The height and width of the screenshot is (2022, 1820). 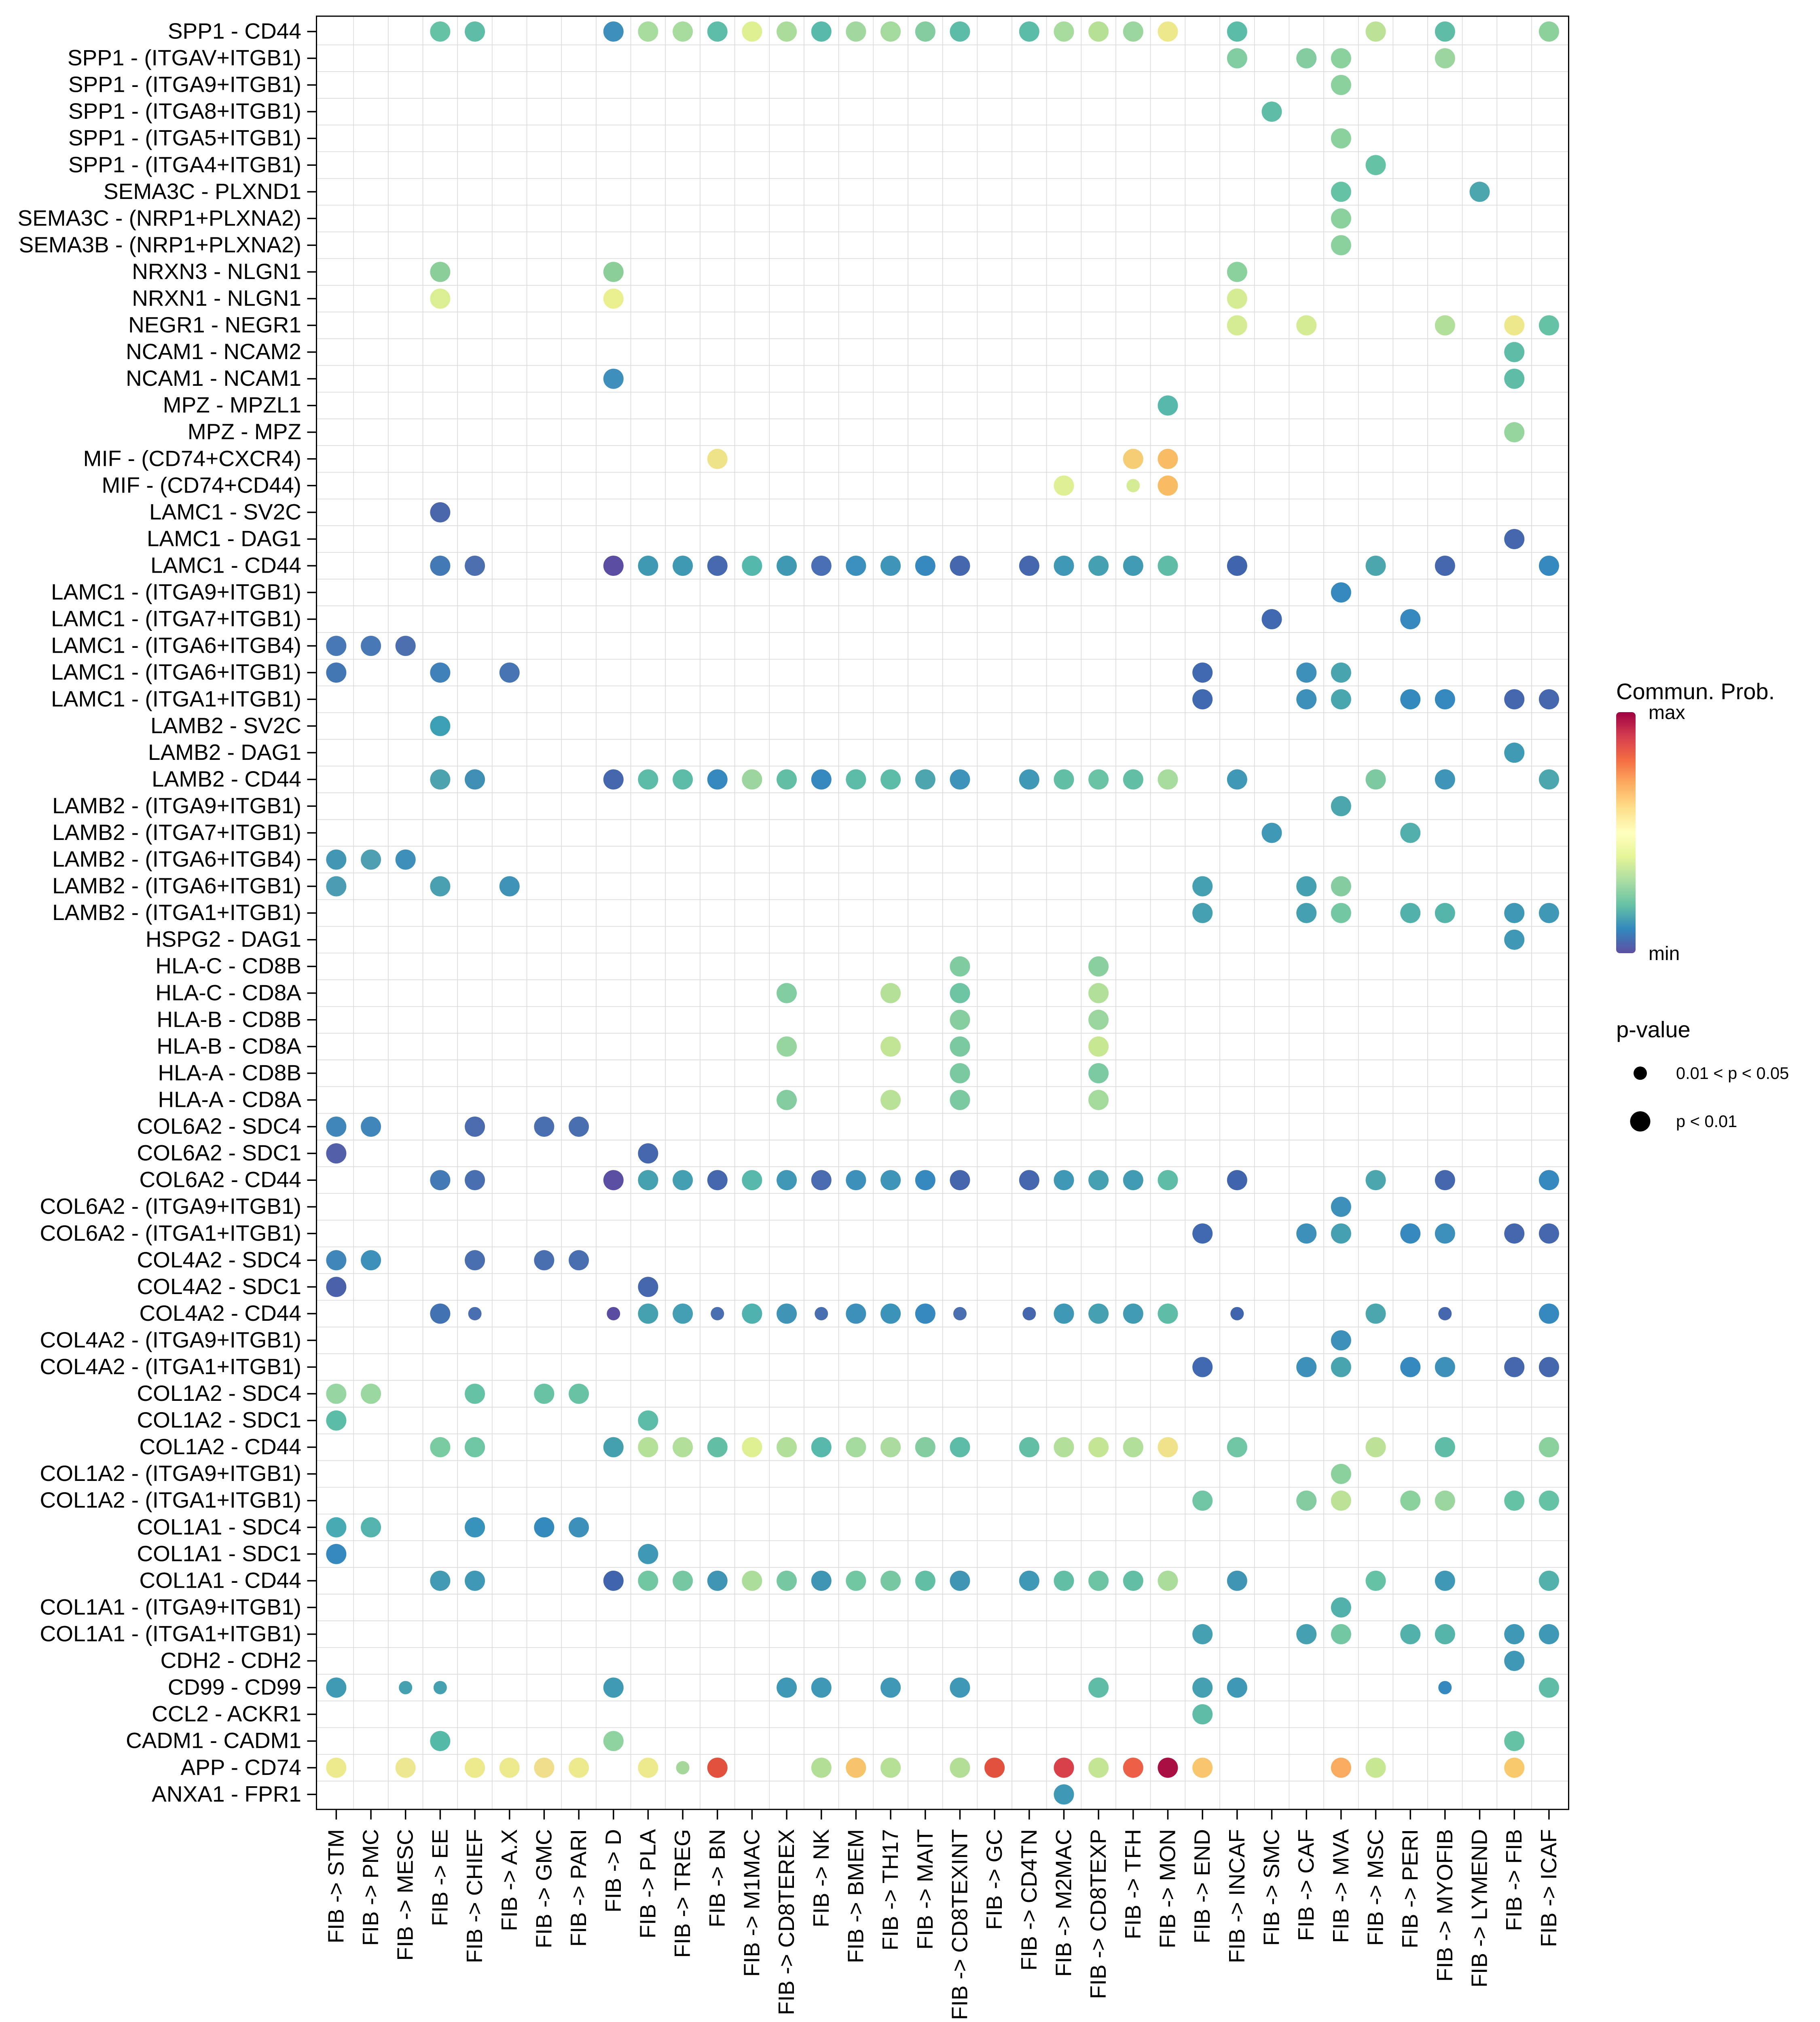 I want to click on svg-text: SEMA3C - (NRP1+PLXNA2), so click(x=160, y=218).